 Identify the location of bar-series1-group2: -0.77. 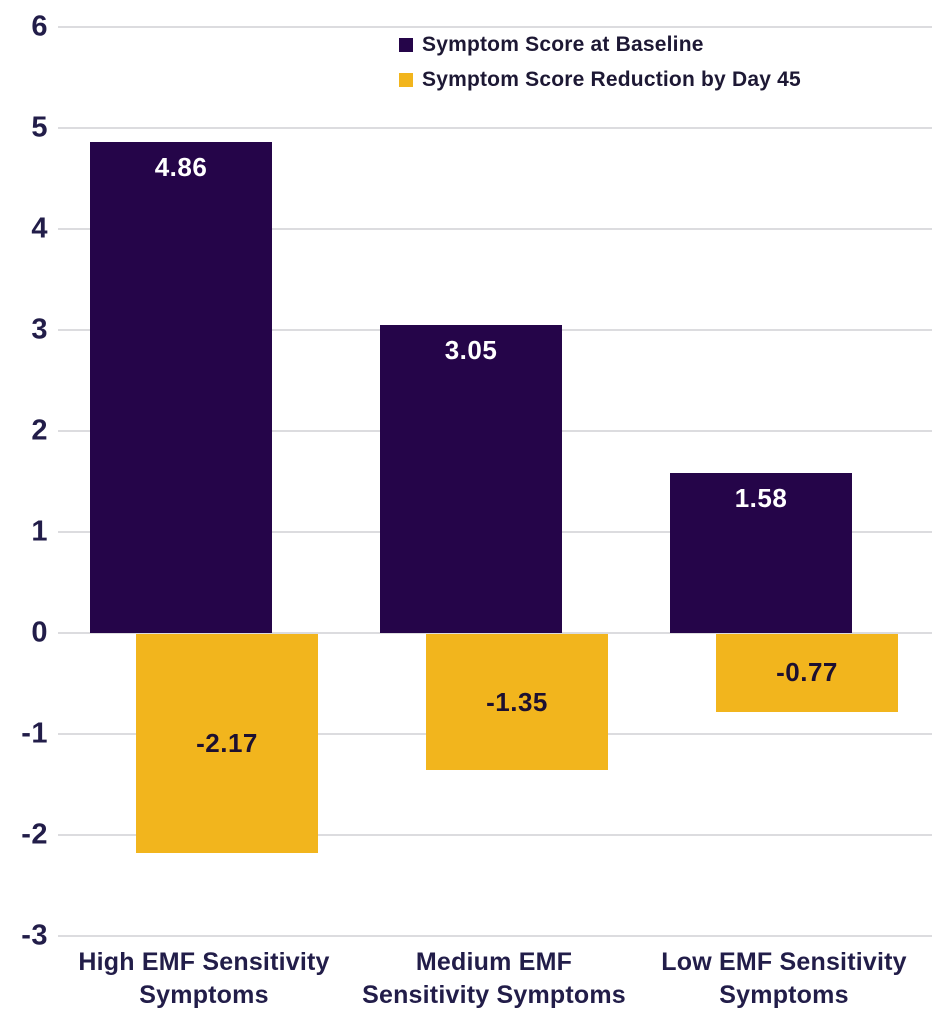
(807, 673).